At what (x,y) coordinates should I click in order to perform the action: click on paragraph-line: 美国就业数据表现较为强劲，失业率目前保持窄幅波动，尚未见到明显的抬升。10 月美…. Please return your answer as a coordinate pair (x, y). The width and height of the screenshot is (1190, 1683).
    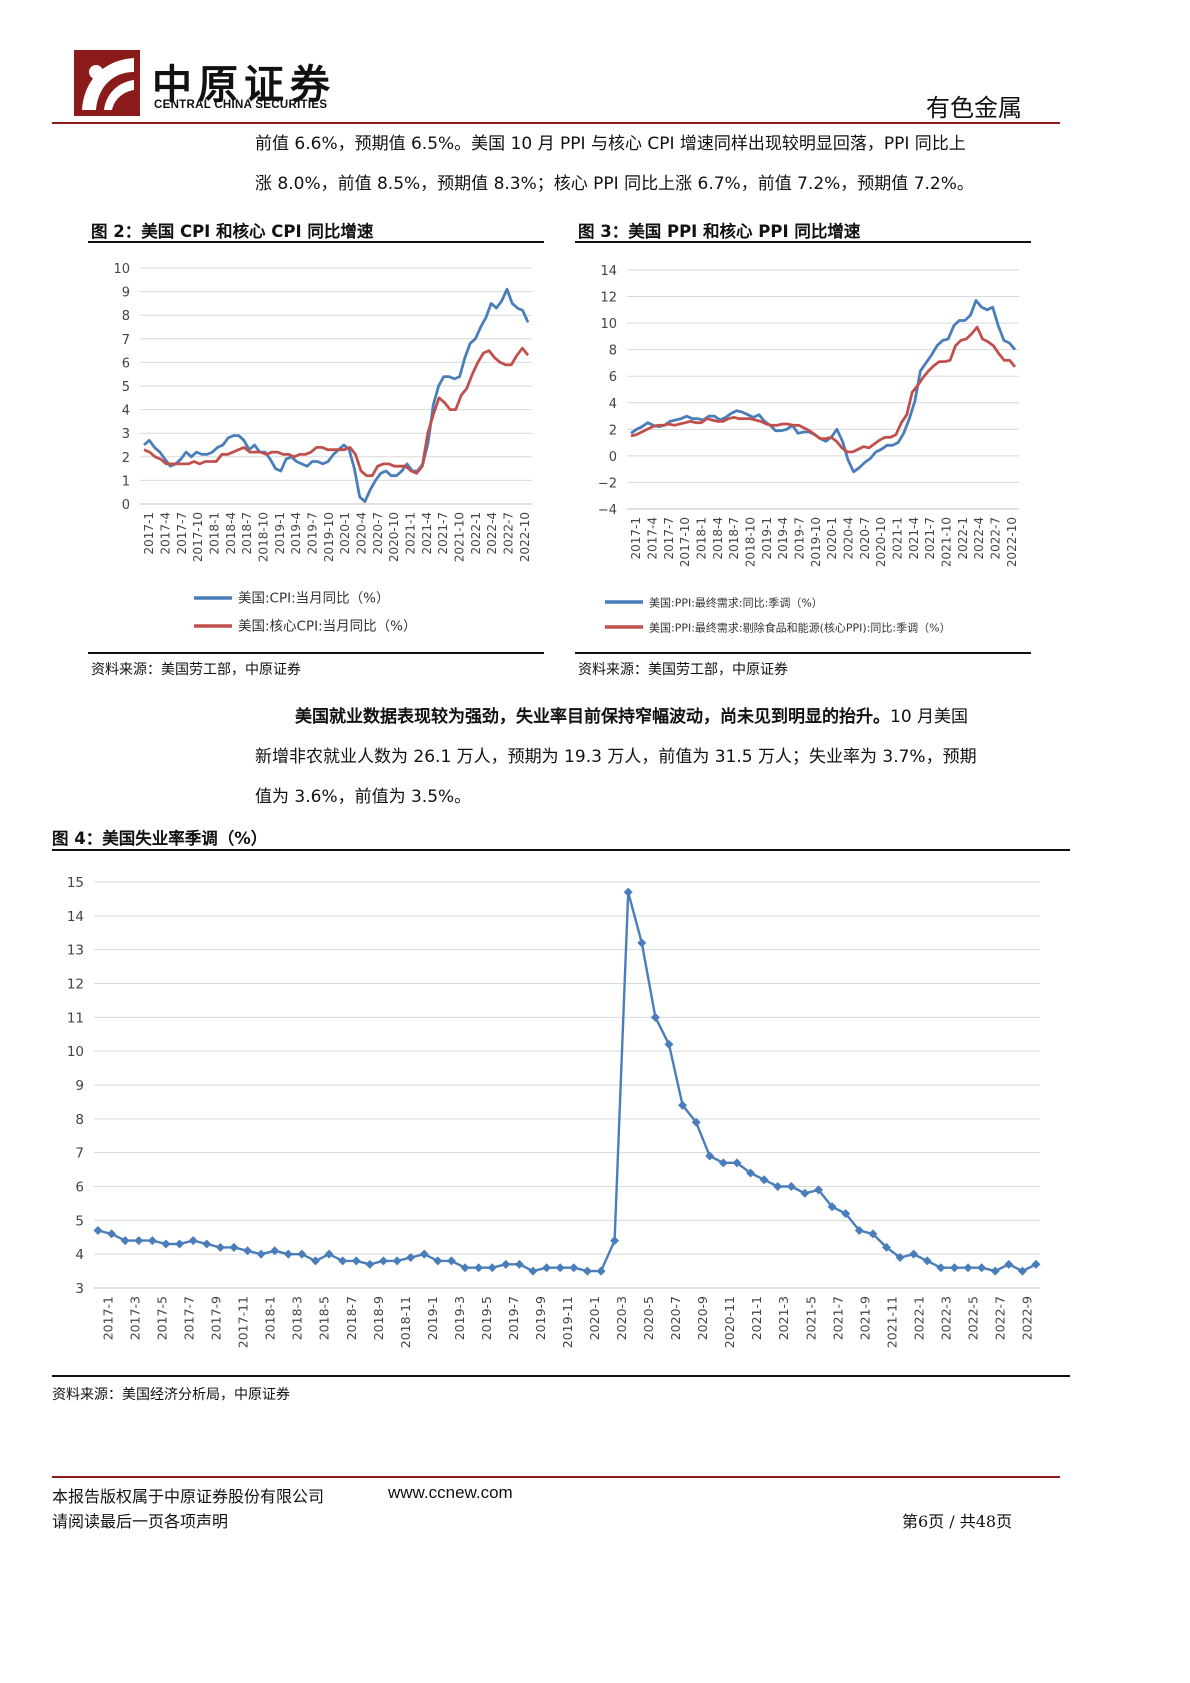
    Looking at the image, I should click on (657, 717).